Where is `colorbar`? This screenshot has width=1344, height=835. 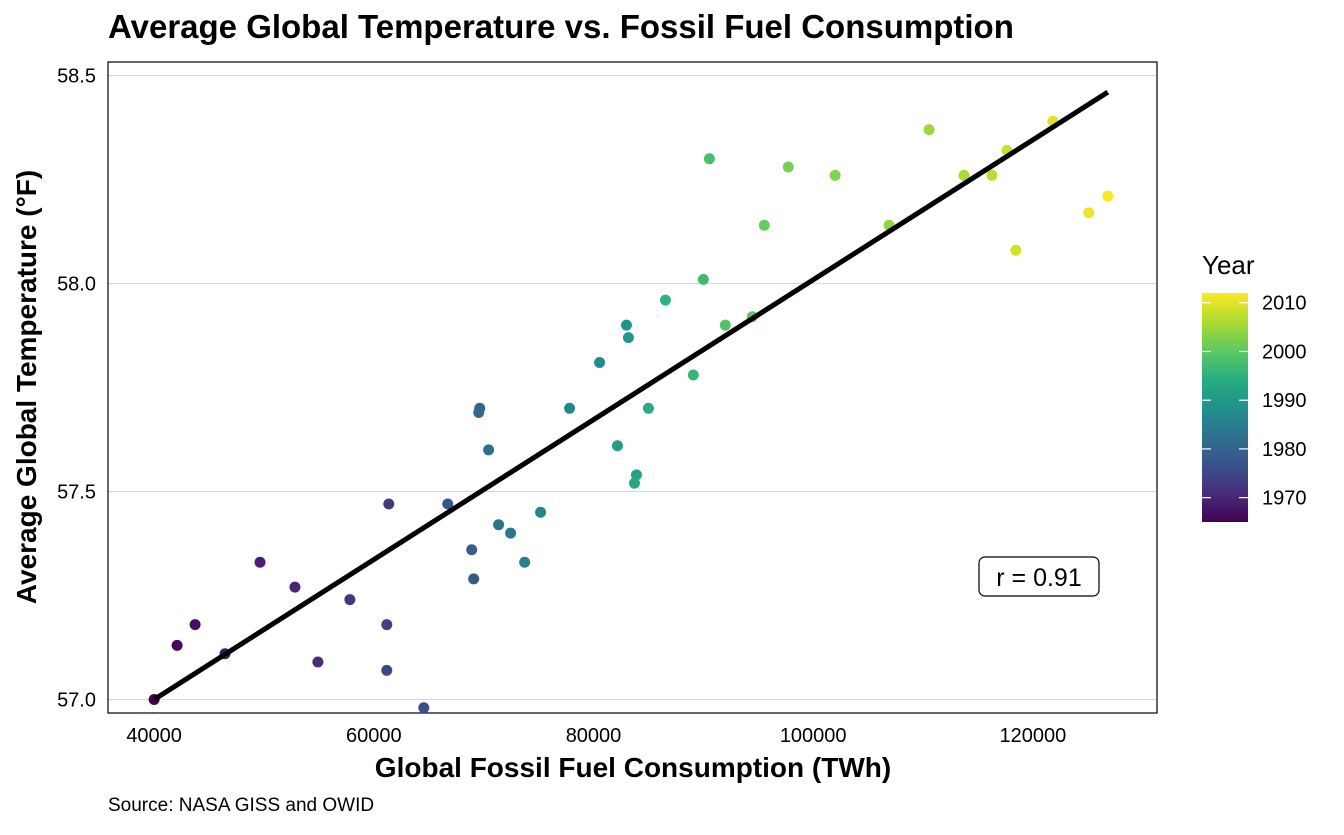 colorbar is located at coordinates (1225, 407).